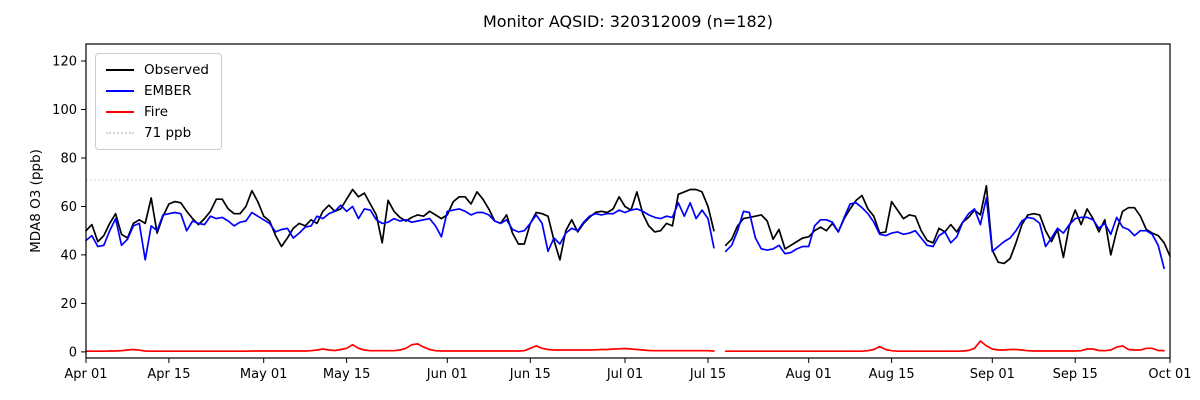  I want to click on svg-text: 20, so click(68, 304).